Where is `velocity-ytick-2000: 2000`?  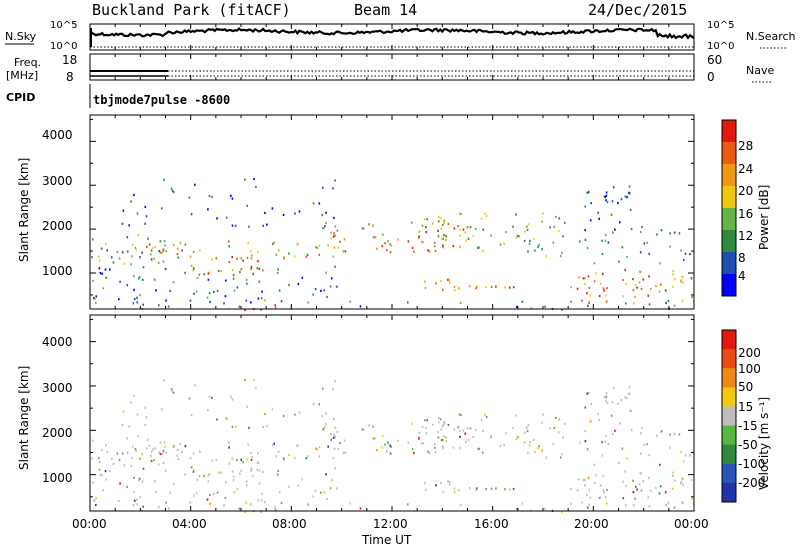
velocity-ytick-2000: 2000 is located at coordinates (57, 433).